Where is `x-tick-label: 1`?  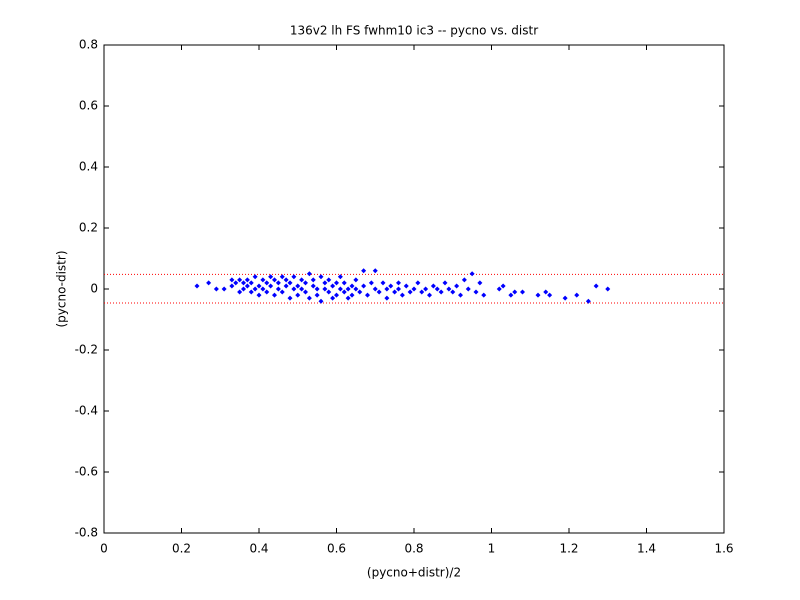 x-tick-label: 1 is located at coordinates (492, 549).